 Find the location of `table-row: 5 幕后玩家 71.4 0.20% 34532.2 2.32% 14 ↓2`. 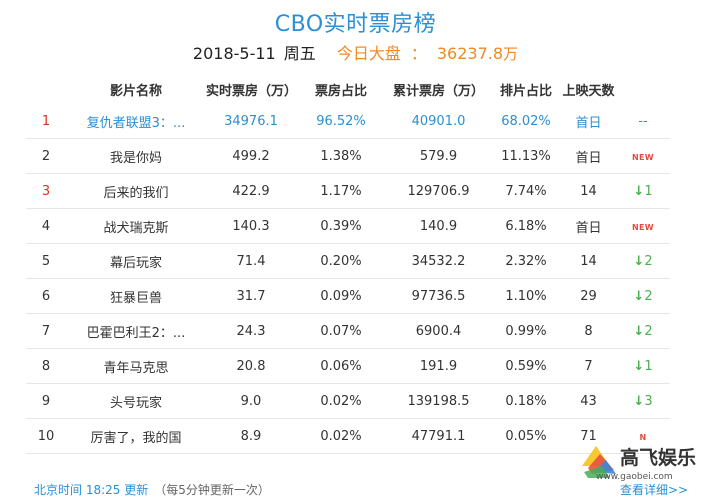

table-row: 5 幕后玩家 71.4 0.20% 34532.2 2.32% 14 ↓2 is located at coordinates (348, 261).